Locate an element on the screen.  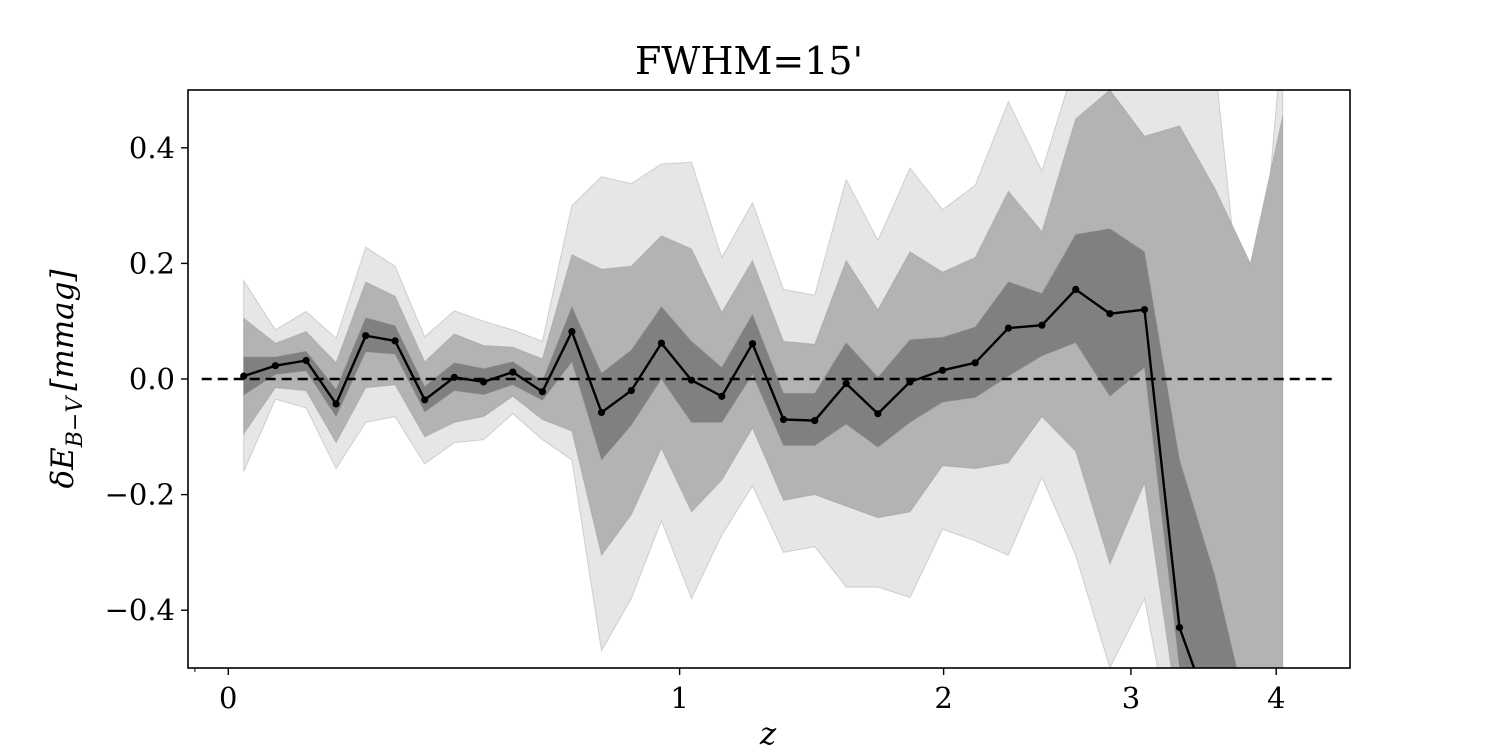
y-tick-label: −0.2 is located at coordinates (140, 495).